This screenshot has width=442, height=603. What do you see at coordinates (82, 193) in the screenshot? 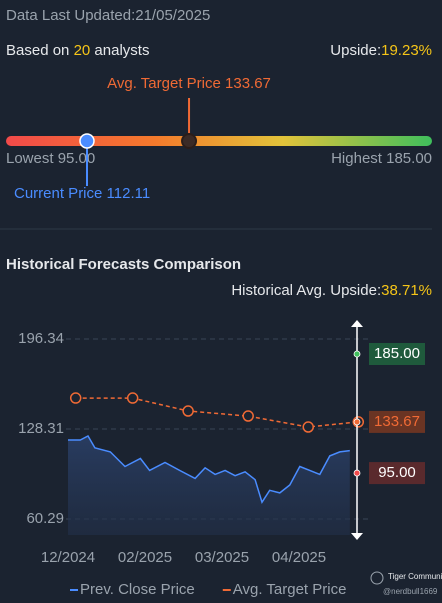
I see `gauge-current-label: Current Price 112.11` at bounding box center [82, 193].